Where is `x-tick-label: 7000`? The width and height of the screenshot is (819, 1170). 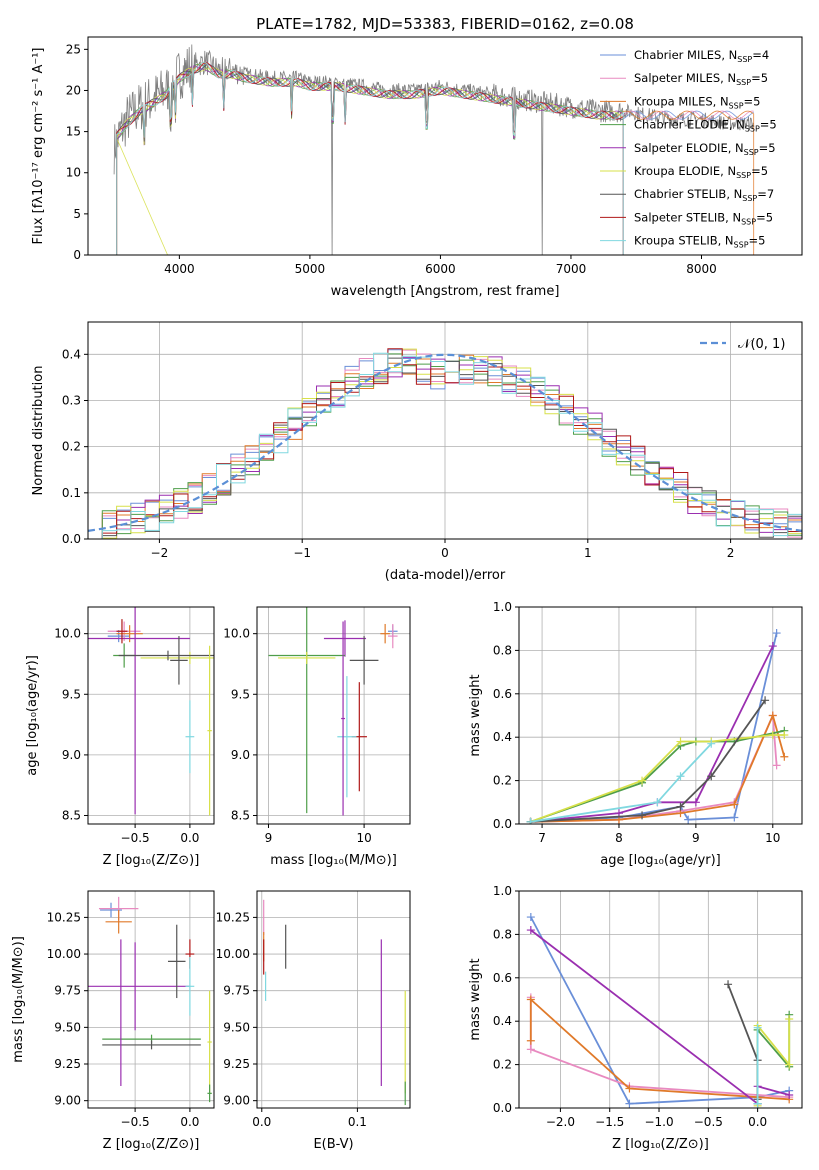
x-tick-label: 7000 is located at coordinates (571, 269).